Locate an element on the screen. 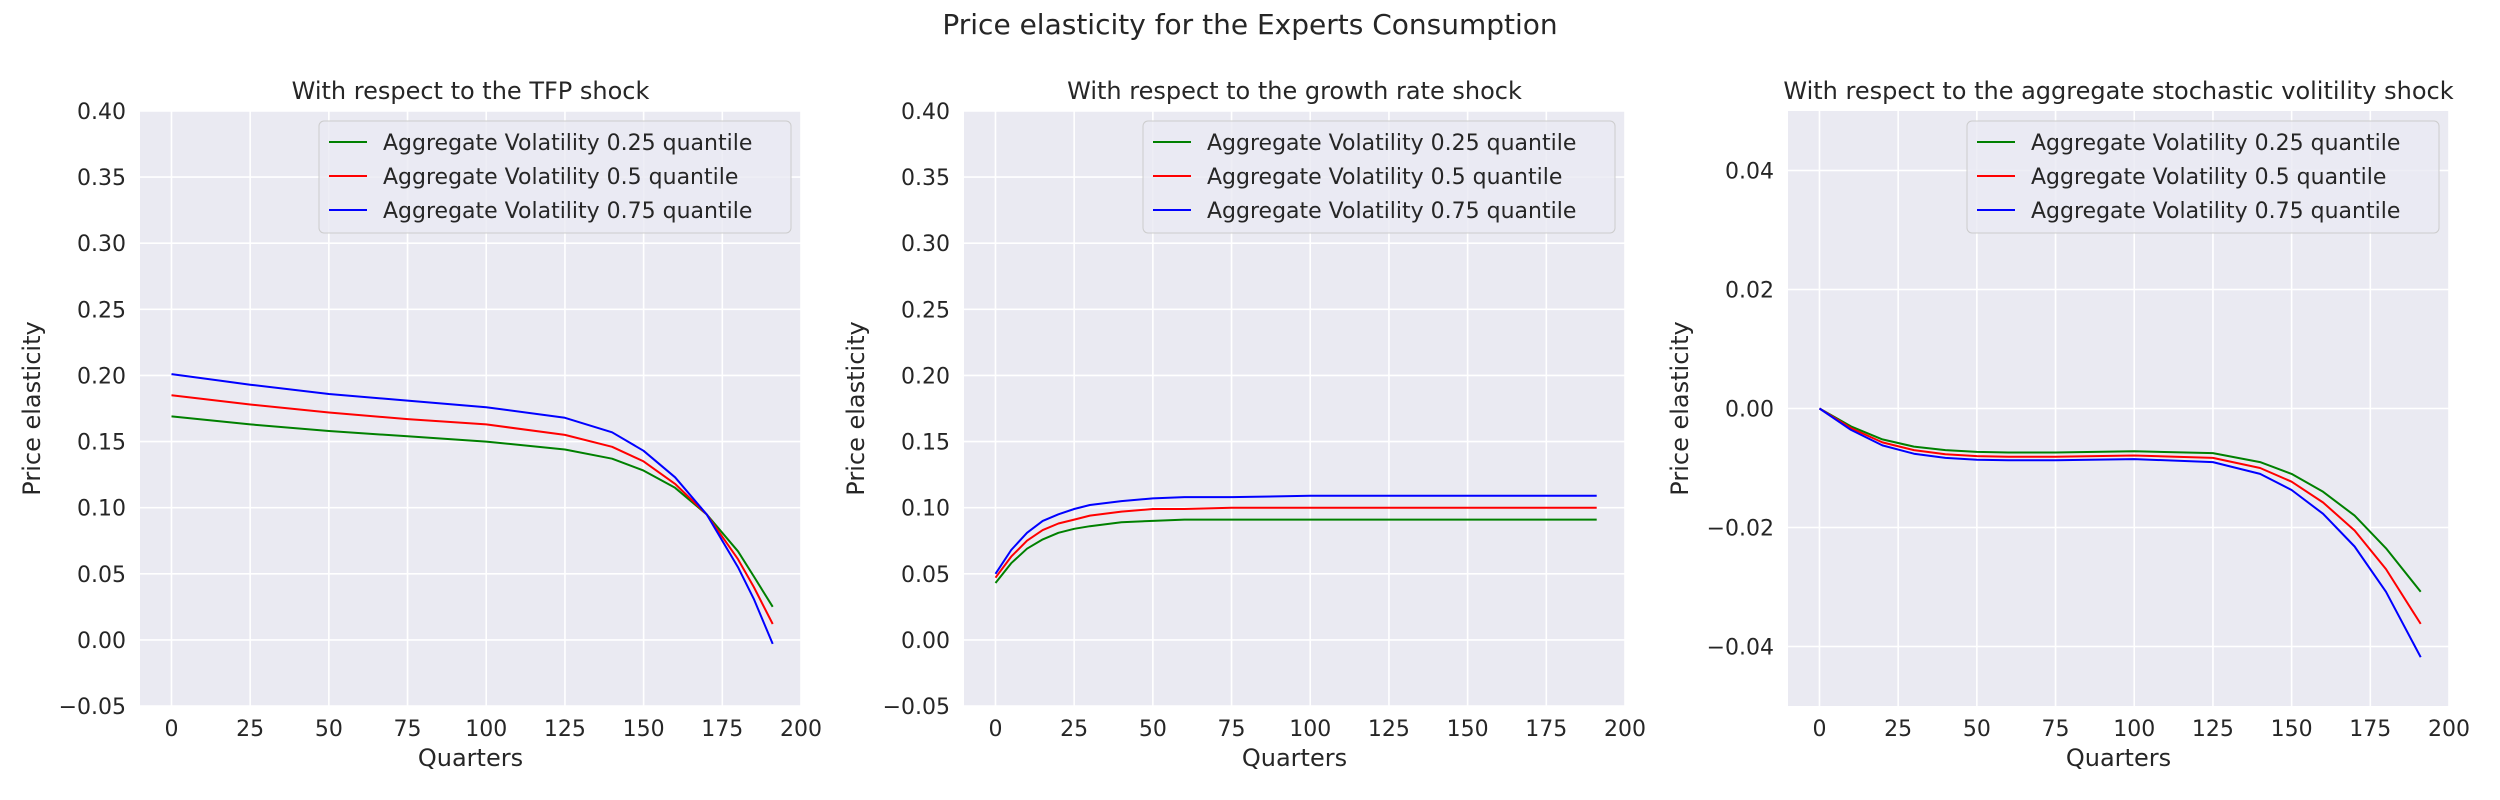 The height and width of the screenshot is (800, 2500). subplot-title: With respect to the growth rate shock is located at coordinates (1294, 91).